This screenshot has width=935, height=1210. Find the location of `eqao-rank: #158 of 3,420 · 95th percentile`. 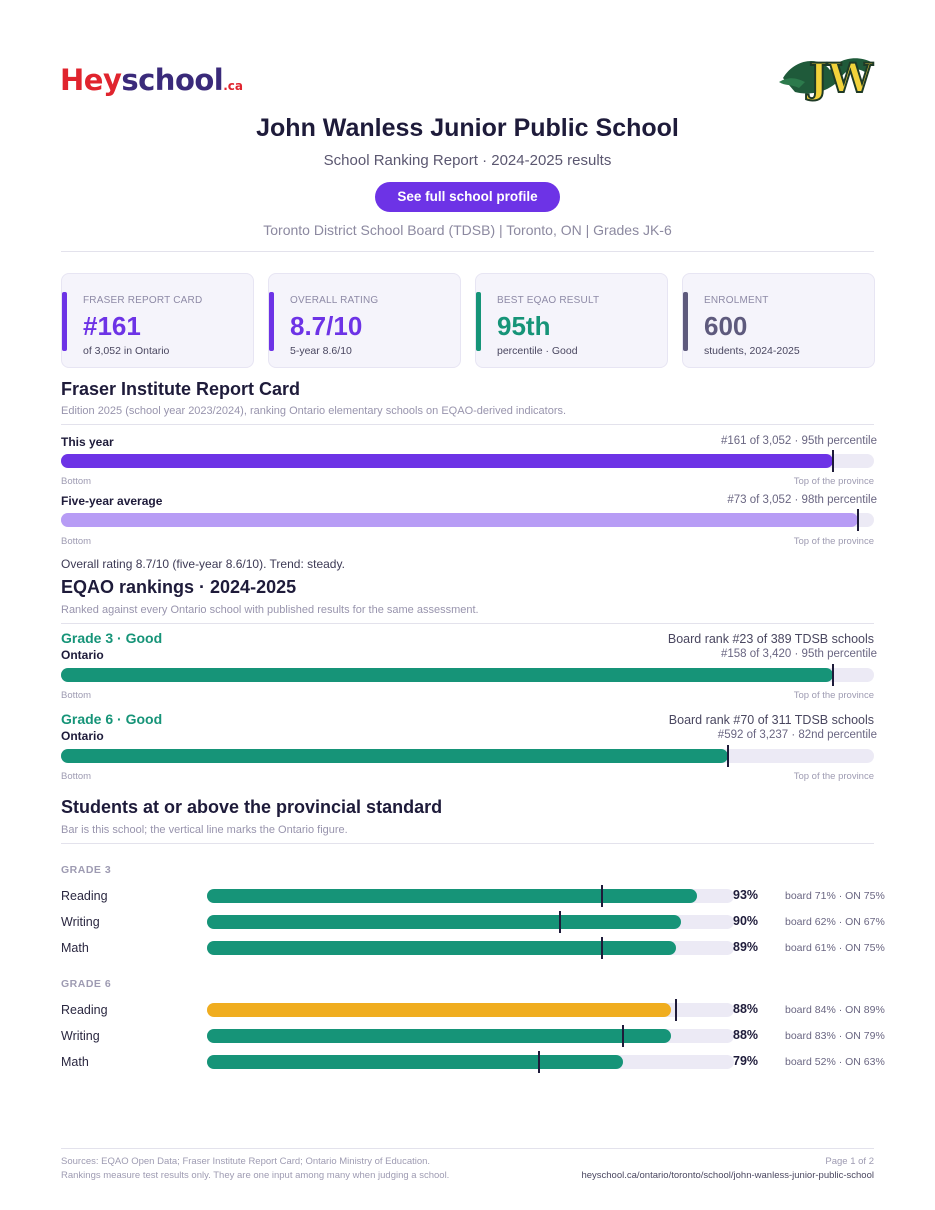

eqao-rank: #158 of 3,420 · 95th percentile is located at coordinates (798, 654).